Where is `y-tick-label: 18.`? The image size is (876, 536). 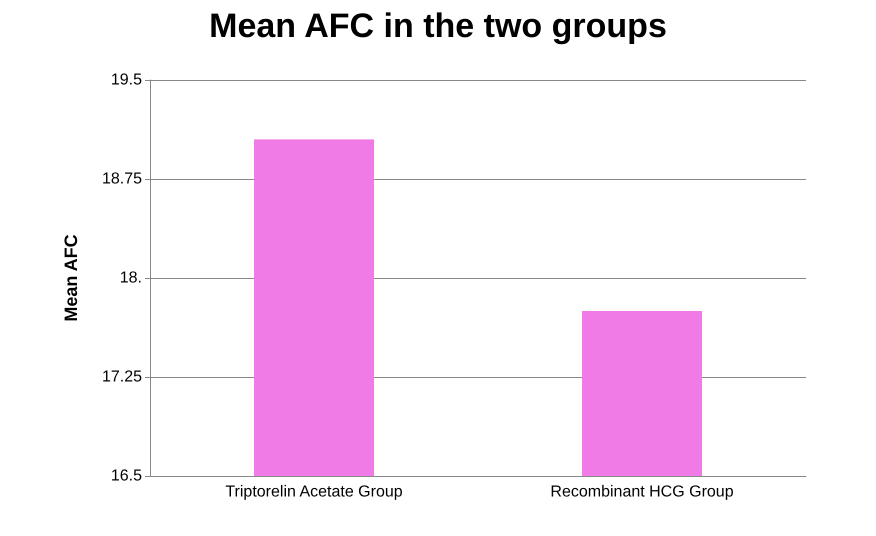 y-tick-label: 18. is located at coordinates (131, 278).